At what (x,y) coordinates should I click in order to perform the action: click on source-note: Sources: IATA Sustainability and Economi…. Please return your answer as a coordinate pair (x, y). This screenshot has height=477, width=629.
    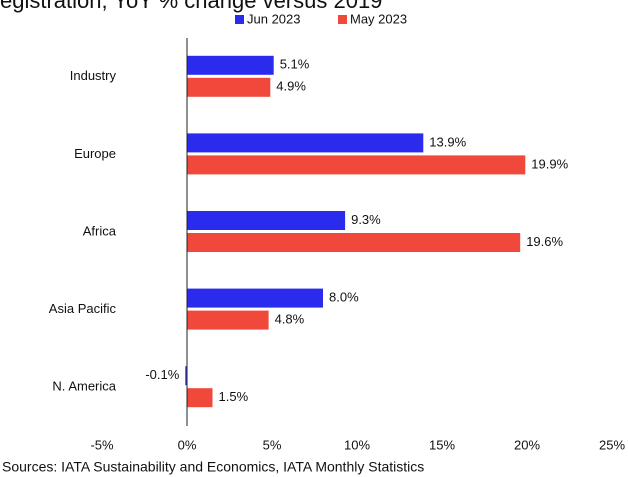
    Looking at the image, I should click on (213, 467).